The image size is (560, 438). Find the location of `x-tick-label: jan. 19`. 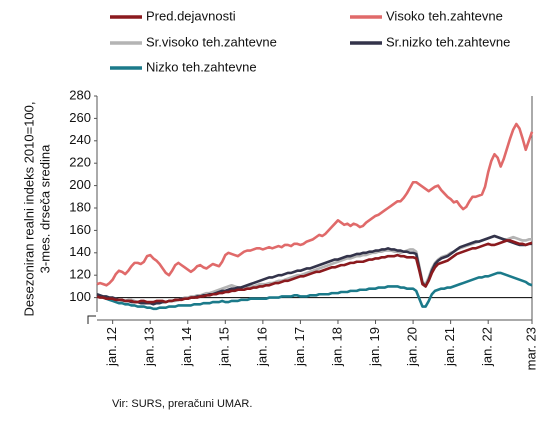

x-tick-label: jan. 19 is located at coordinates (374, 347).